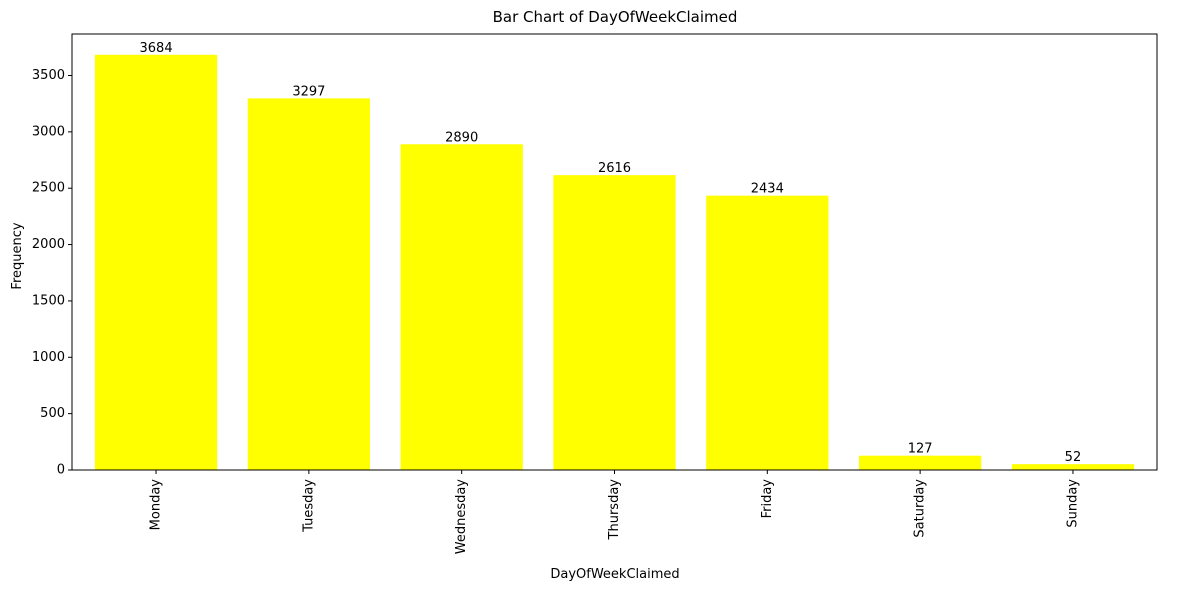 This screenshot has height=590, width=1189. What do you see at coordinates (461, 307) in the screenshot?
I see `bar-wednesday` at bounding box center [461, 307].